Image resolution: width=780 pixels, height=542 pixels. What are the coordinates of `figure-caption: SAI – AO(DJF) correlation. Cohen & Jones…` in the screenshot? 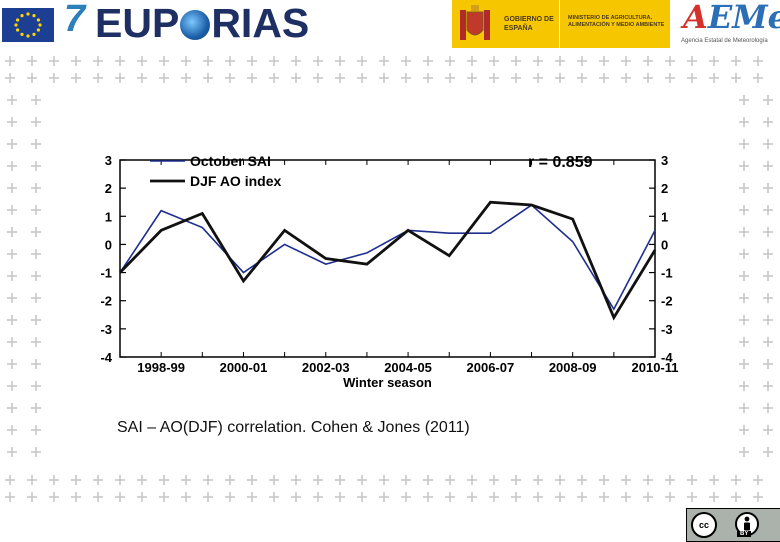 It's located at (293, 427).